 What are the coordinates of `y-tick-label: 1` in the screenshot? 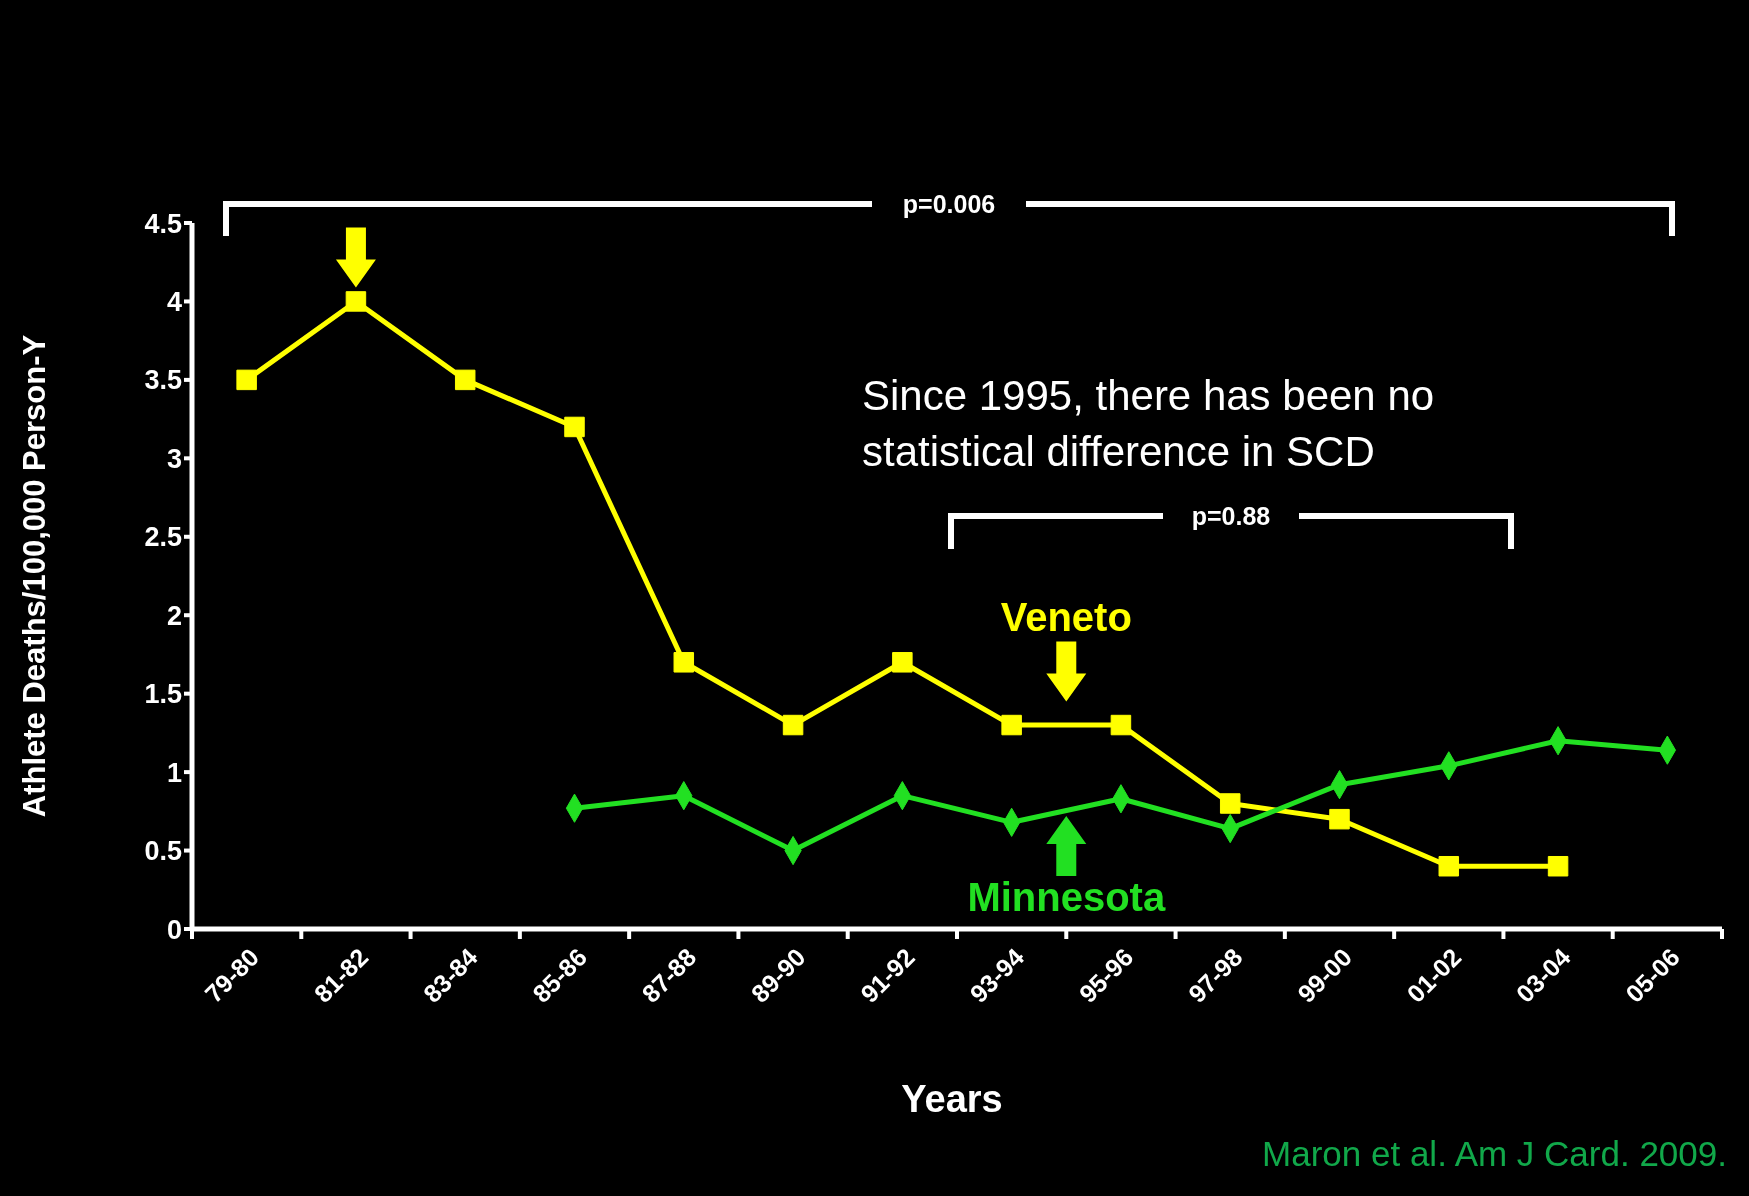 It's located at (174, 772).